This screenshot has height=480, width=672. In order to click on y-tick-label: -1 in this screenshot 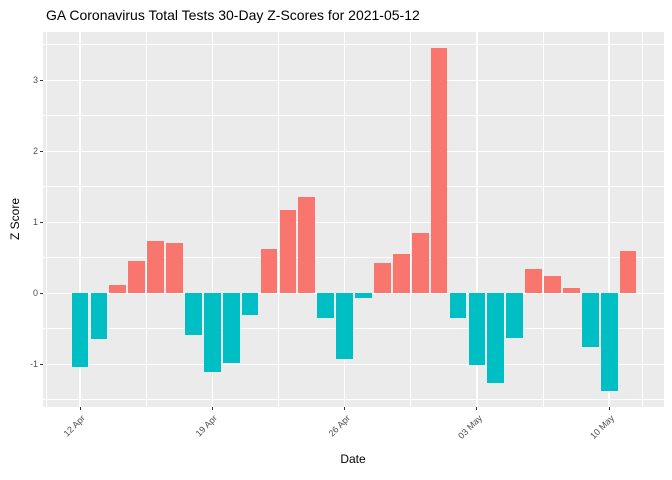, I will do `click(33, 363)`.